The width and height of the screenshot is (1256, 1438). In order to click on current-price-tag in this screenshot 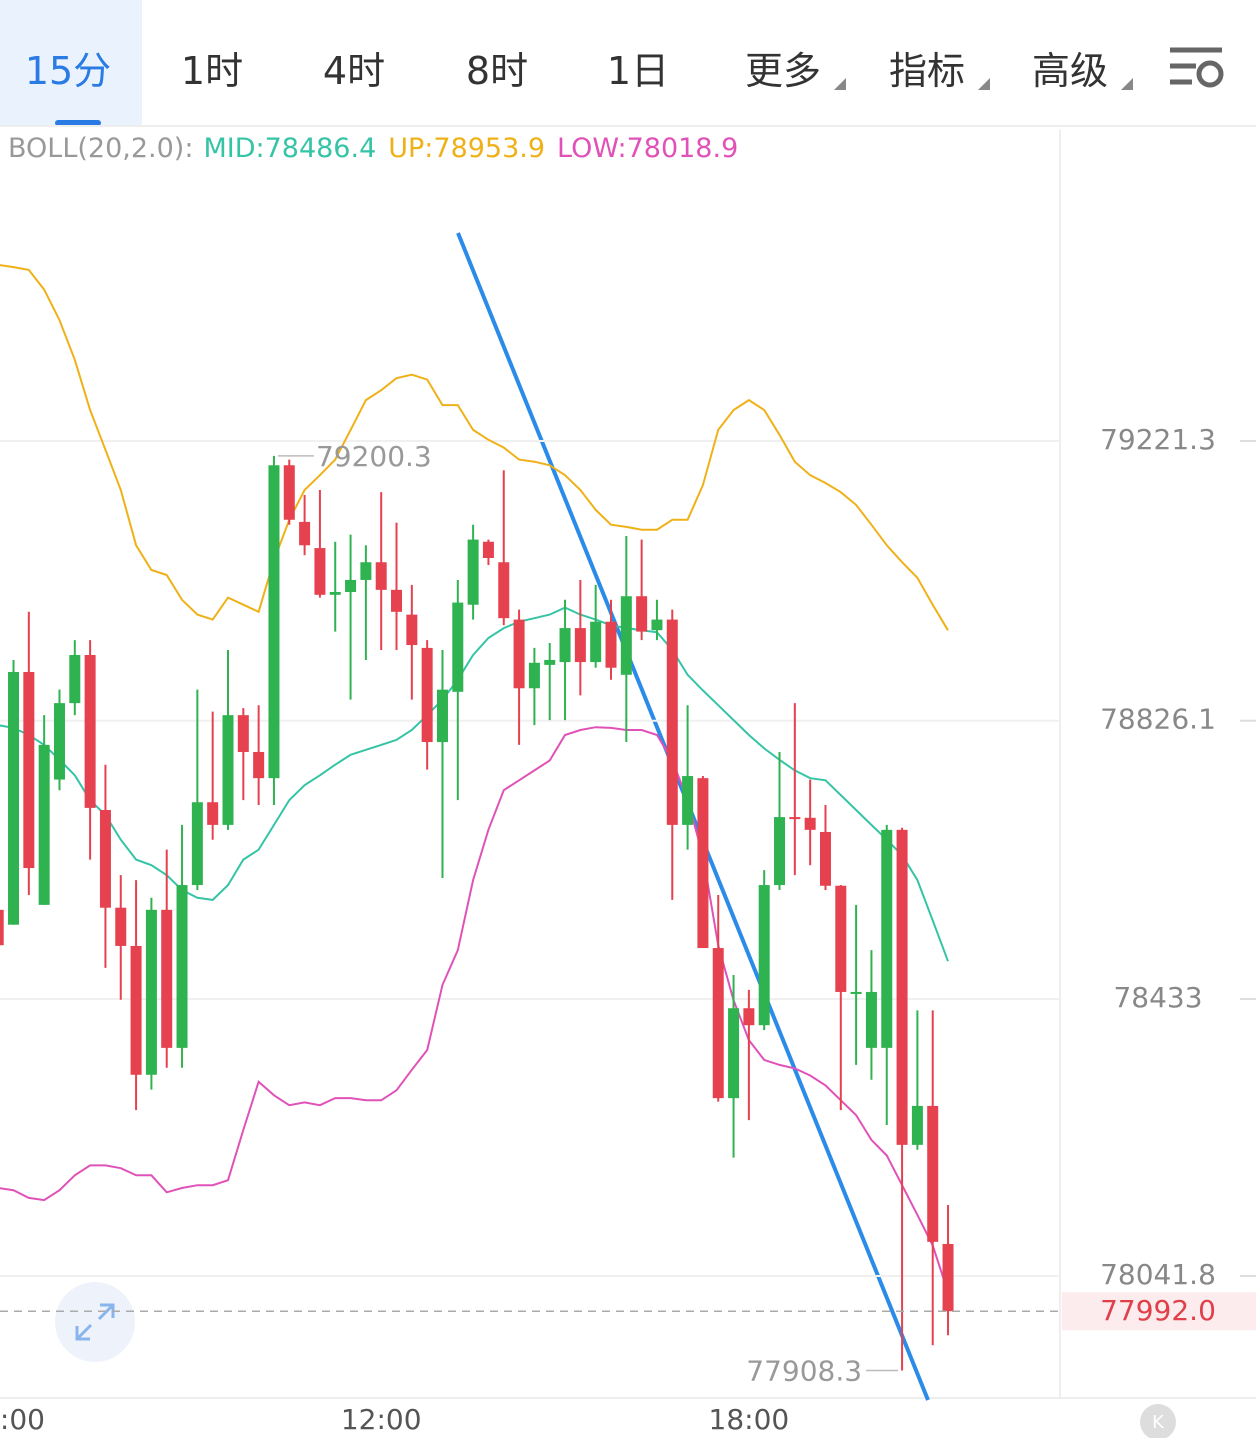, I will do `click(1159, 1311)`.